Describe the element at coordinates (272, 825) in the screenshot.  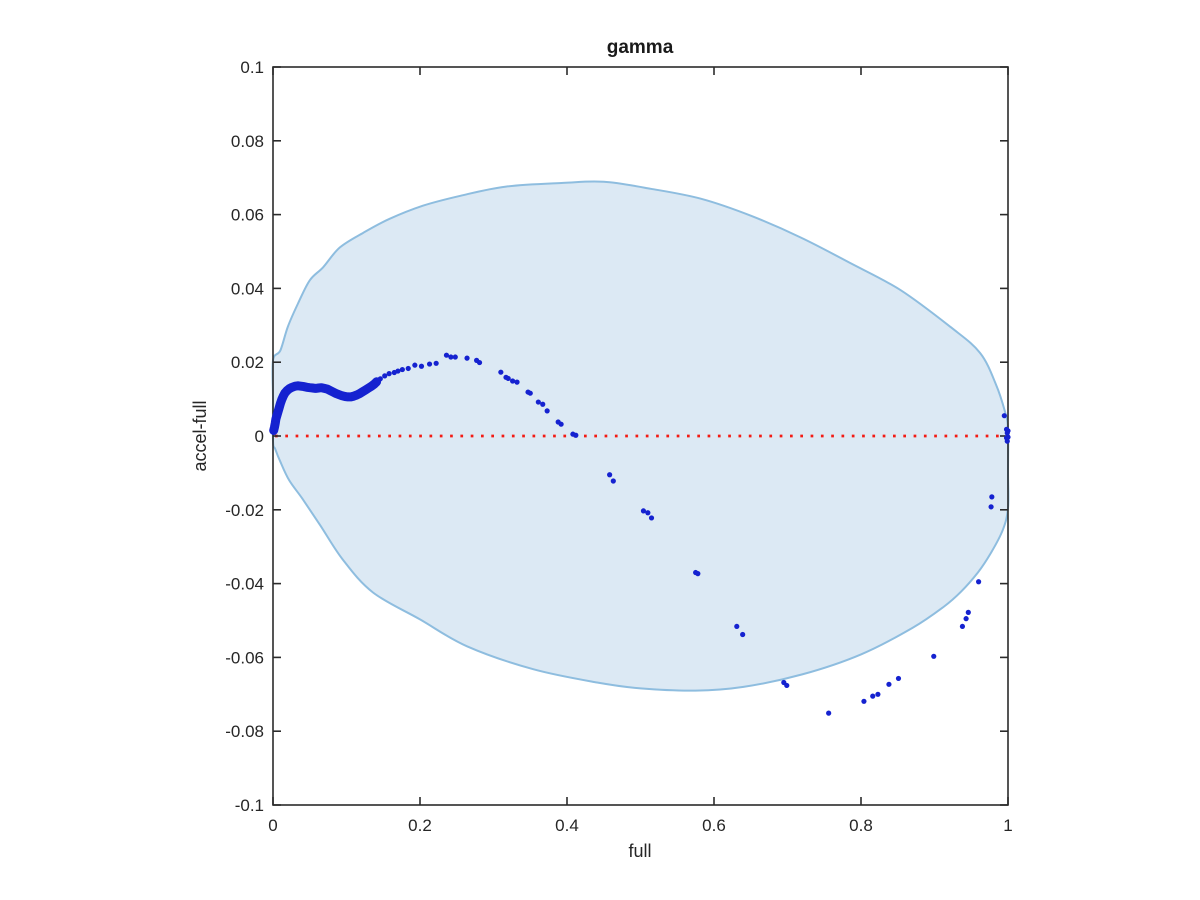
I see `x-tick-label: 0` at that location.